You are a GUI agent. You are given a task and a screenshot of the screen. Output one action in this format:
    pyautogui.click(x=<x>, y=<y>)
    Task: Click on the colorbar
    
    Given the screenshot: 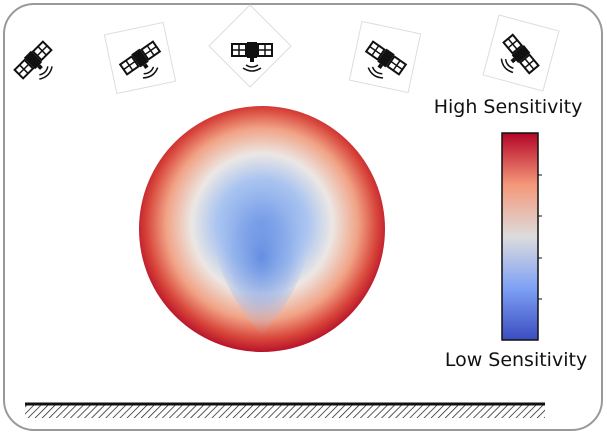 What is the action you would take?
    pyautogui.click(x=520, y=236)
    